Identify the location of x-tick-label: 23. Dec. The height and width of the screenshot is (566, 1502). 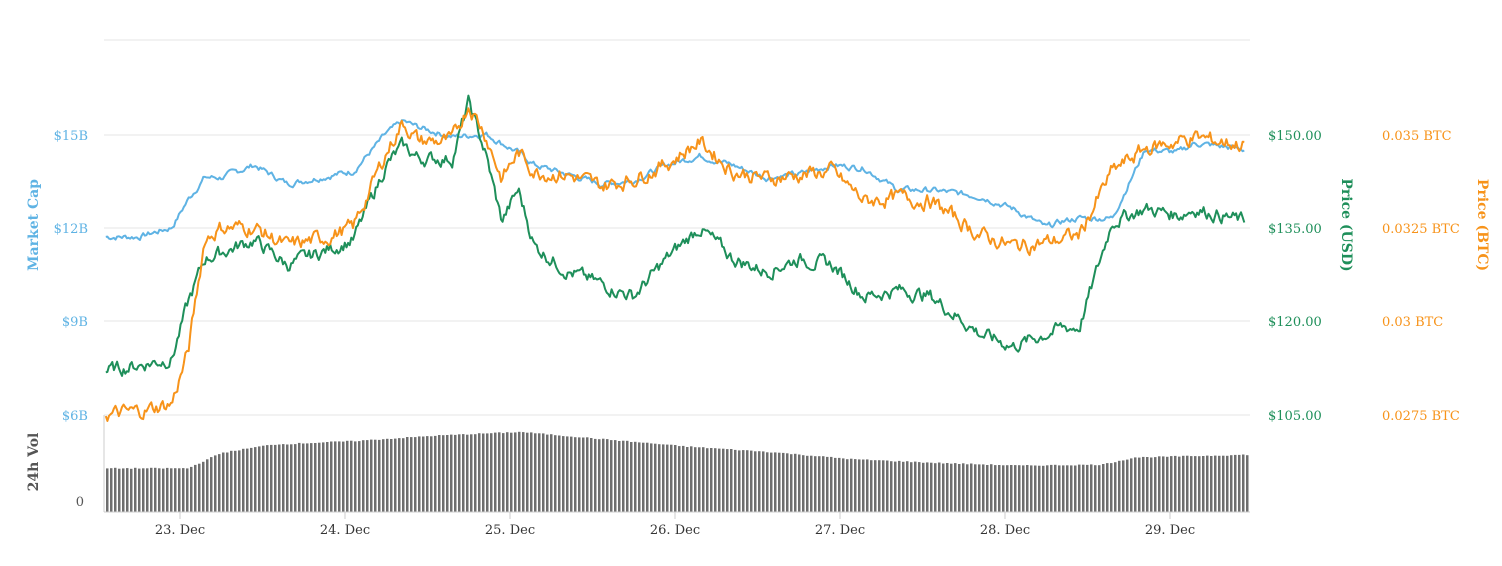
(180, 530).